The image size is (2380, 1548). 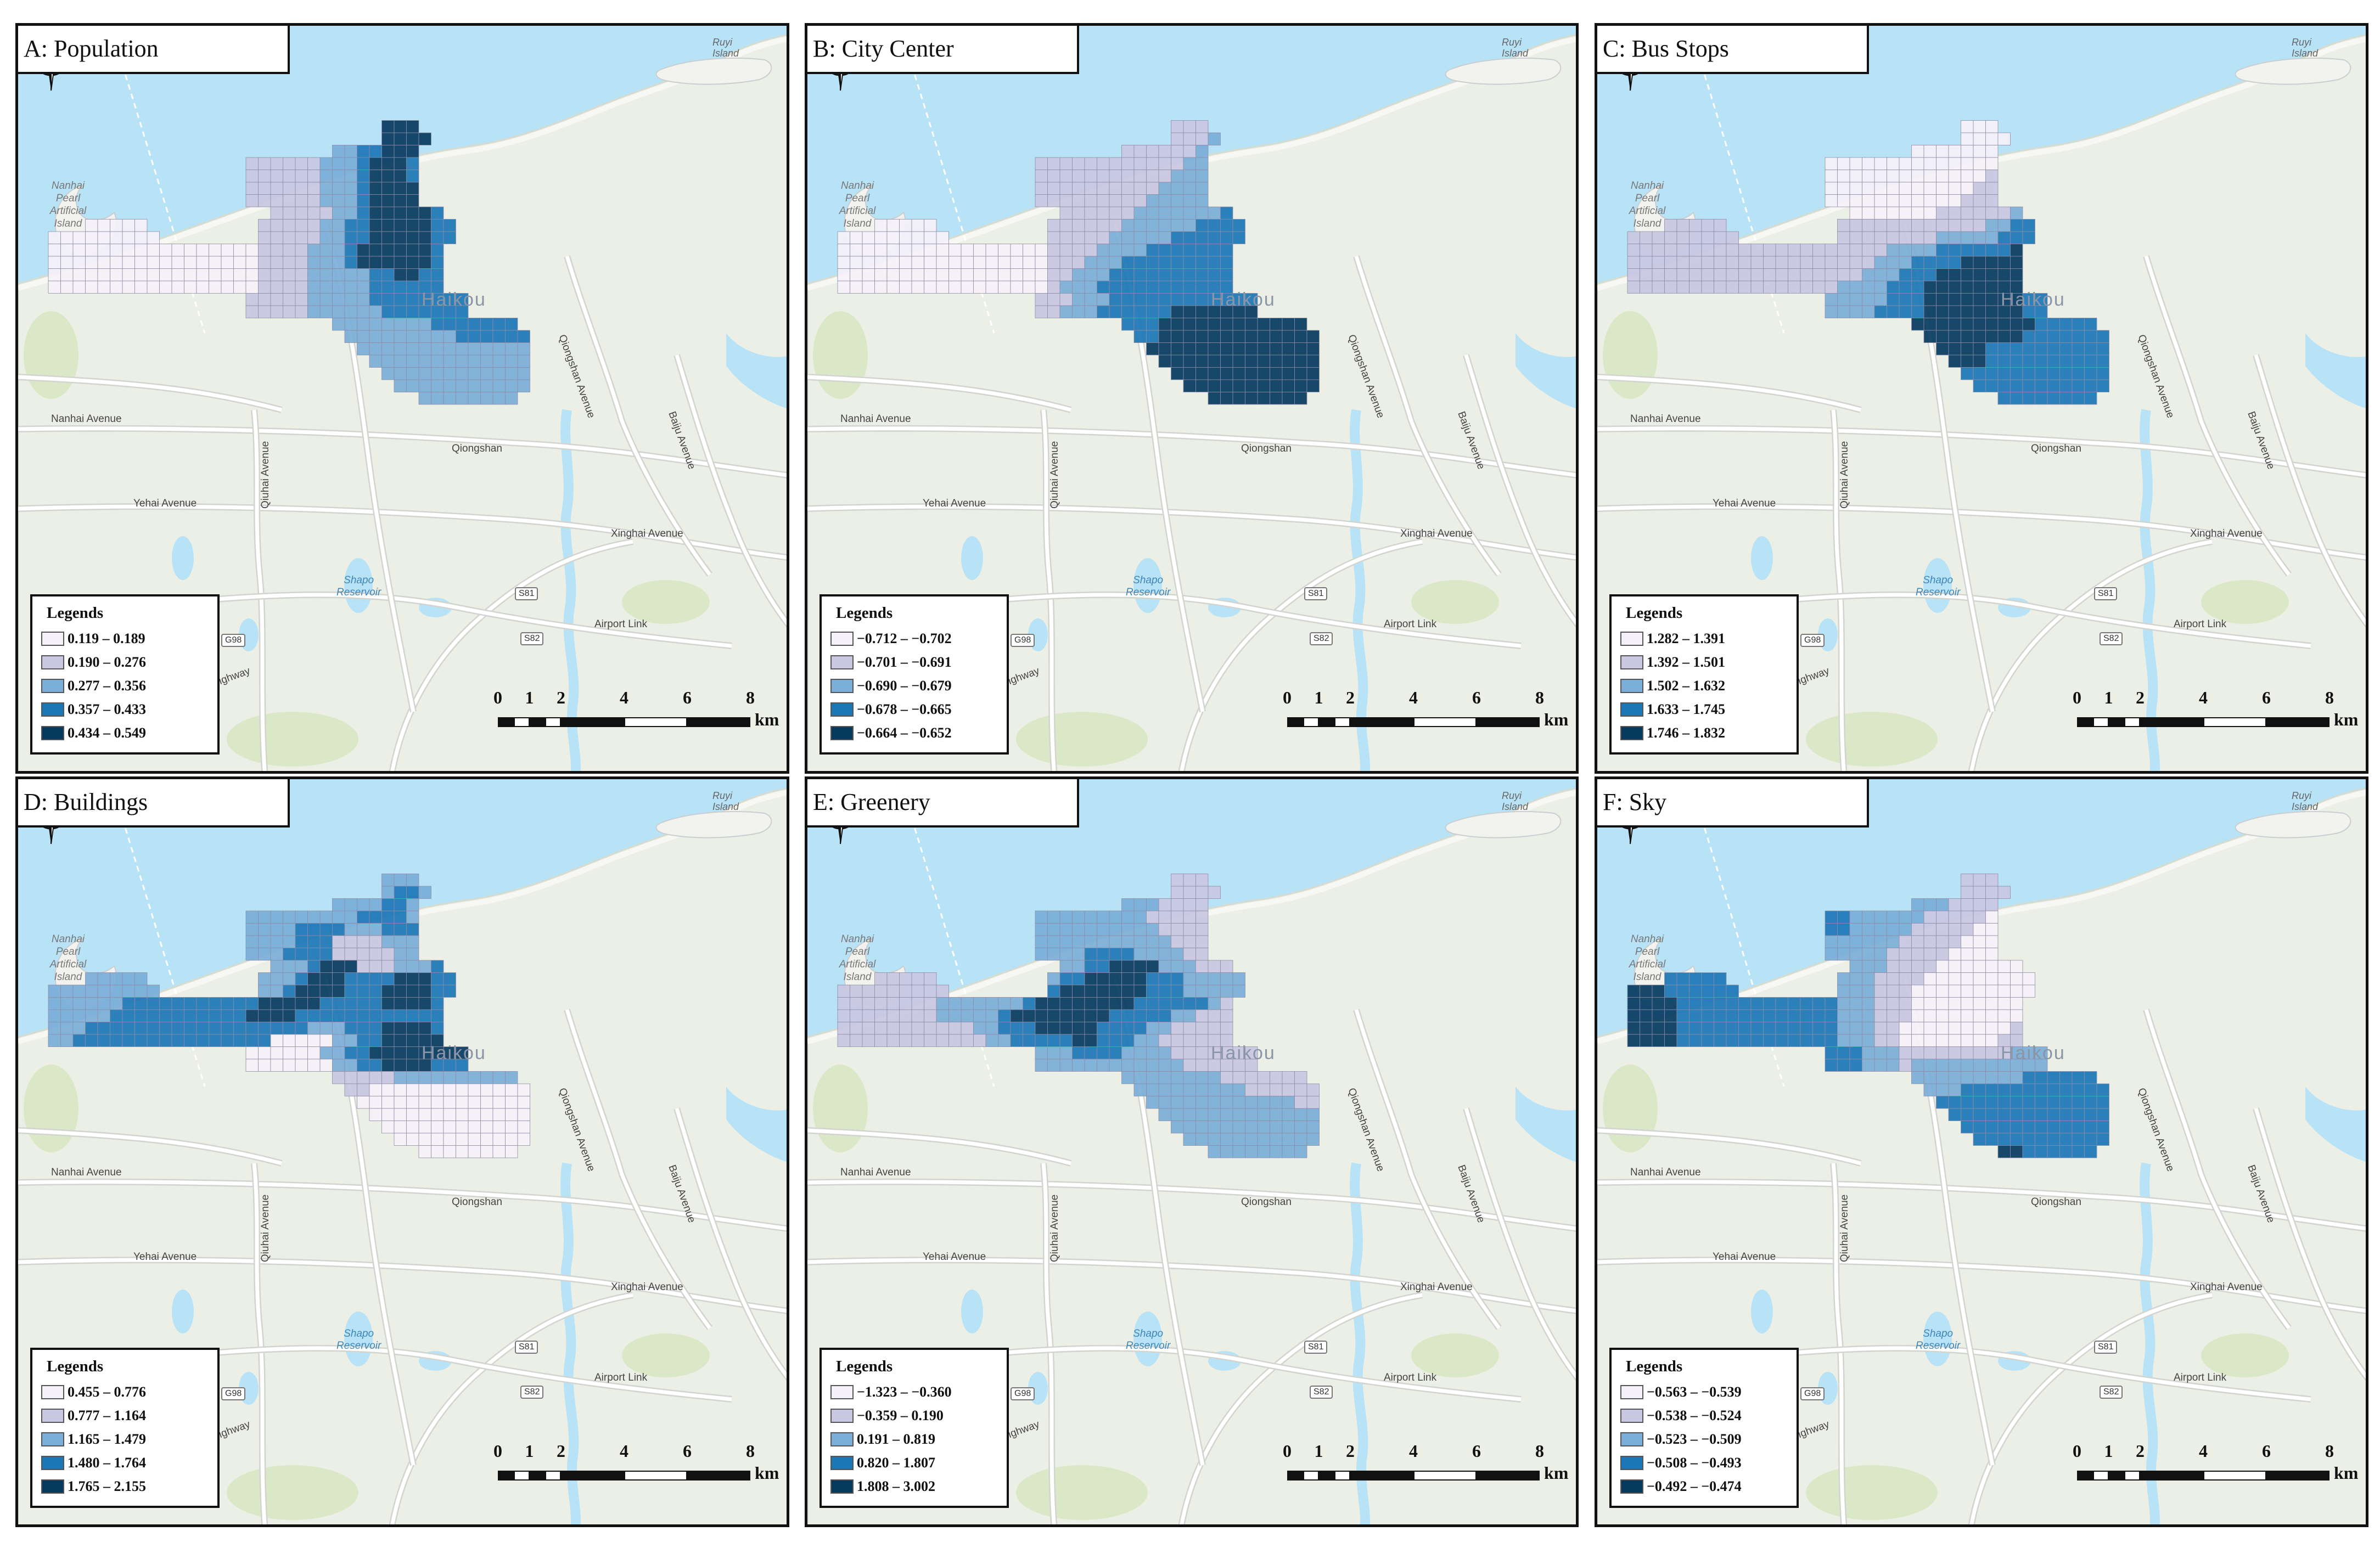 What do you see at coordinates (2305, 806) in the screenshot?
I see `ruyi-label-line: Island` at bounding box center [2305, 806].